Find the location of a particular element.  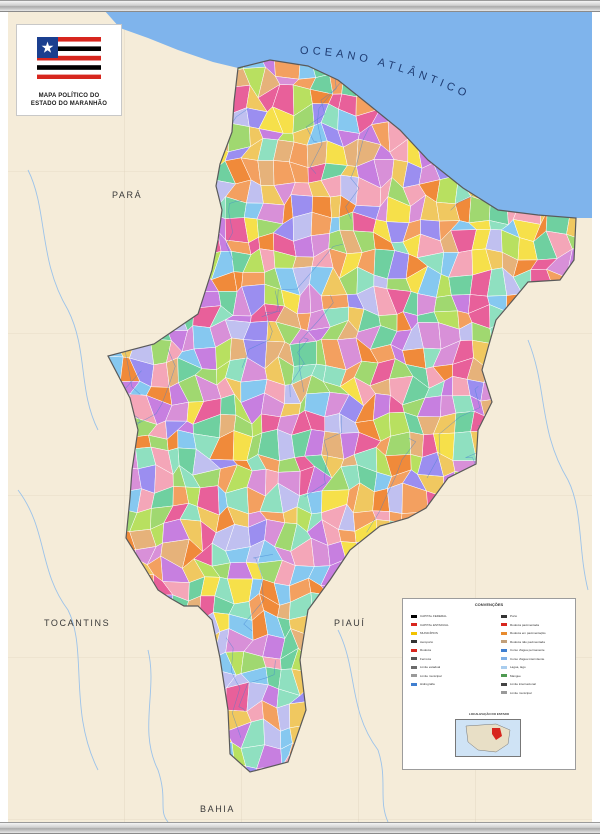

legend-item: MUNICÍPIOS is located at coordinates (424, 633).